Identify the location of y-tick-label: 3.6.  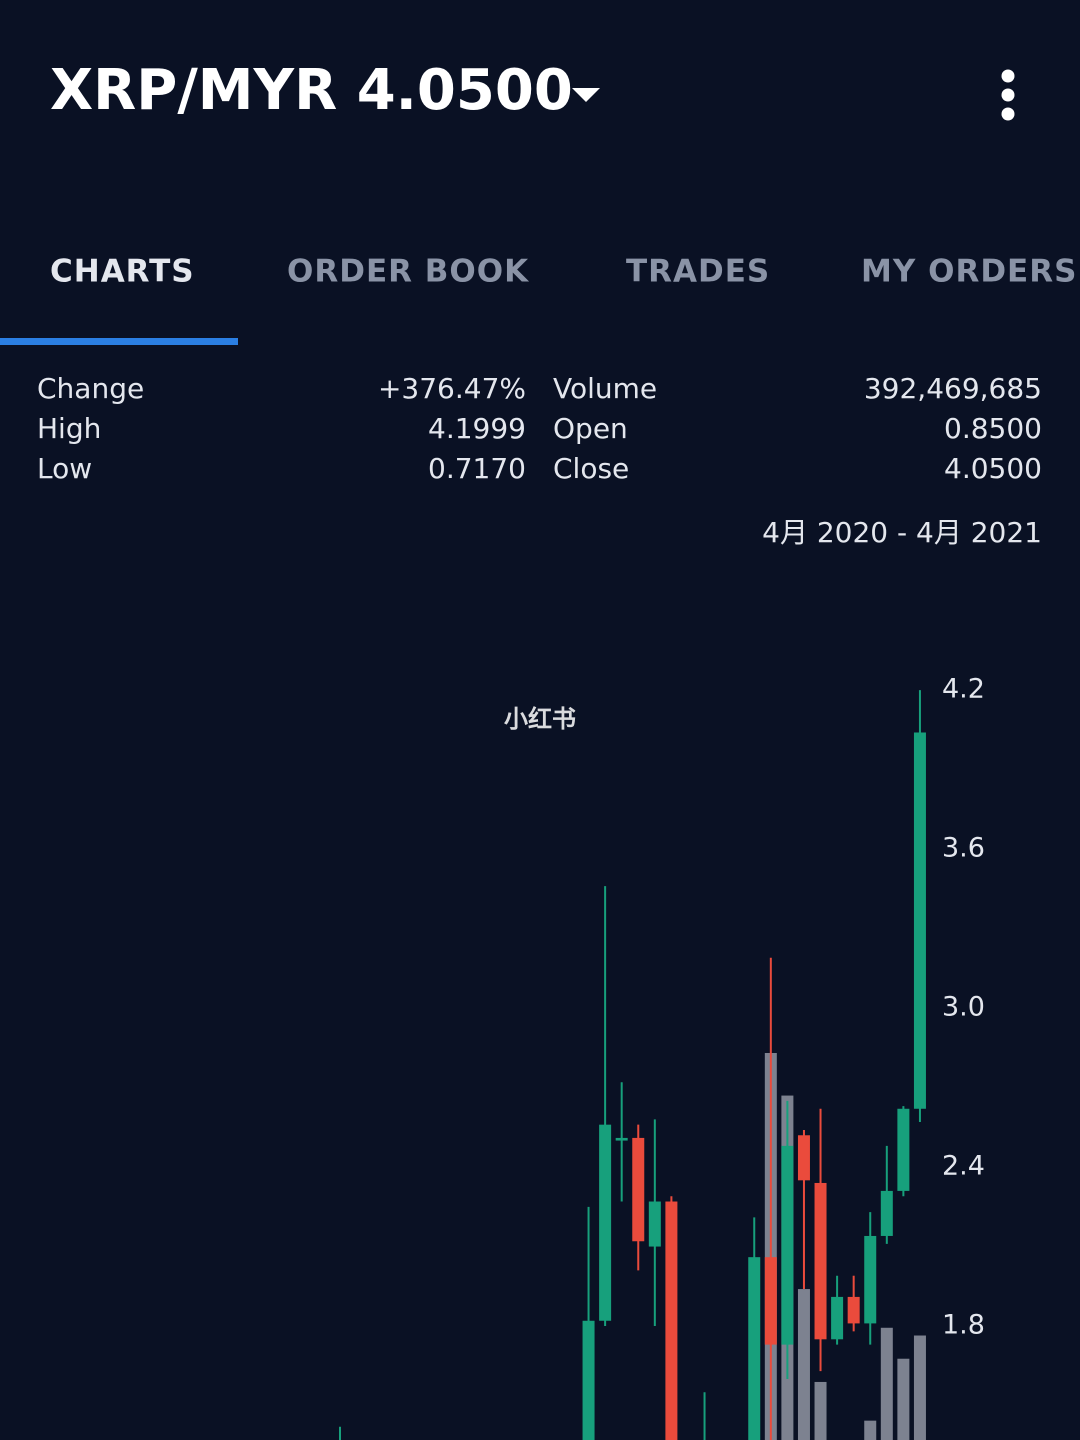
(963, 848).